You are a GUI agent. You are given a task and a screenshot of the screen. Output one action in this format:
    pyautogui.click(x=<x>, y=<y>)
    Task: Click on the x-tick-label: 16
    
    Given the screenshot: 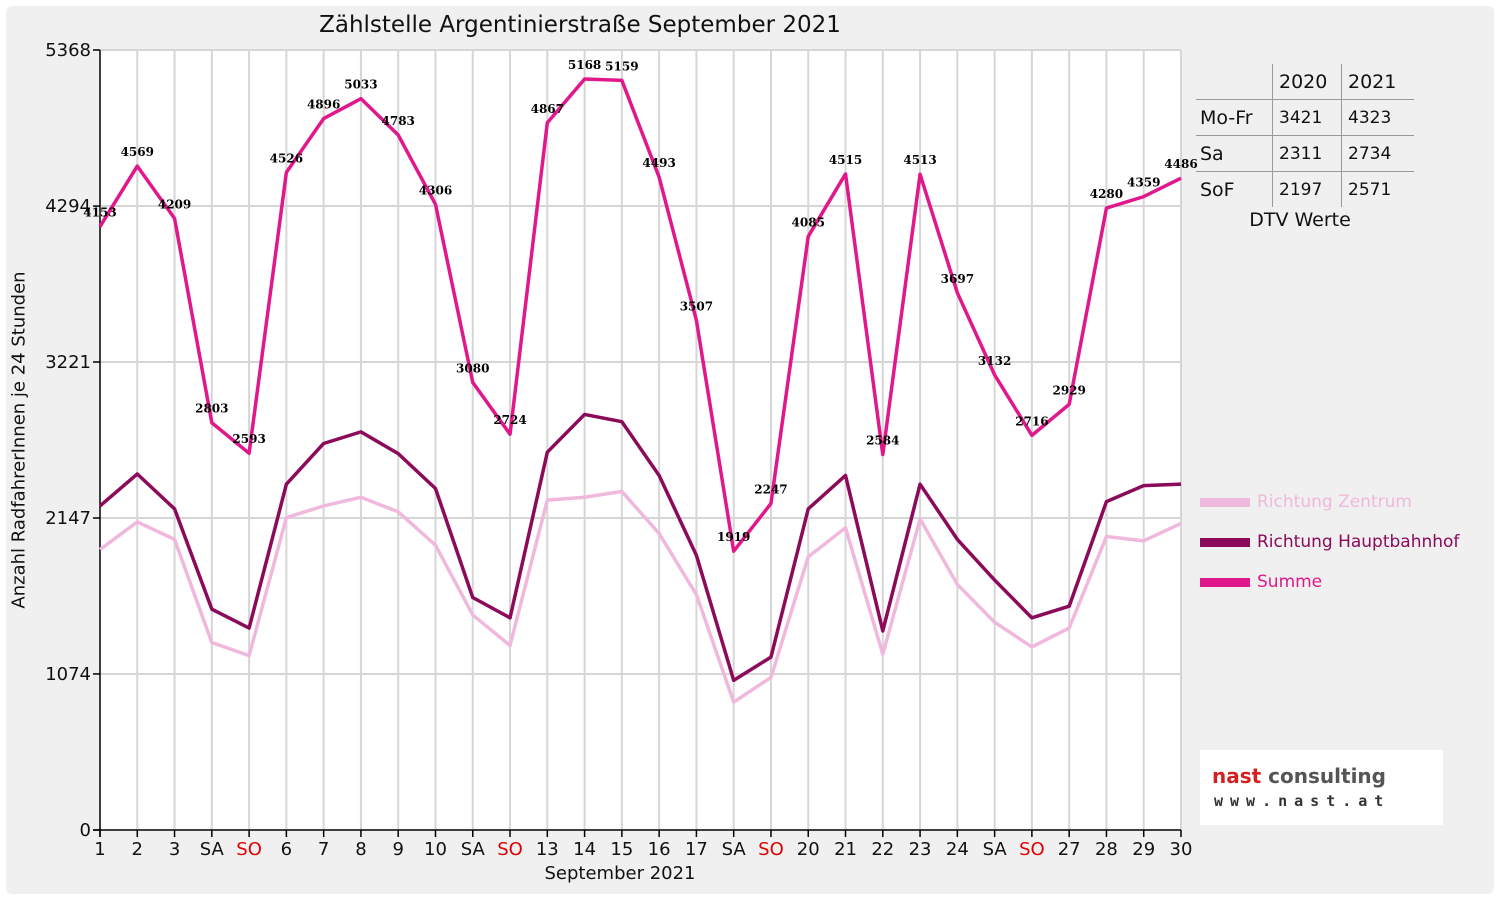 What is the action you would take?
    pyautogui.click(x=659, y=849)
    